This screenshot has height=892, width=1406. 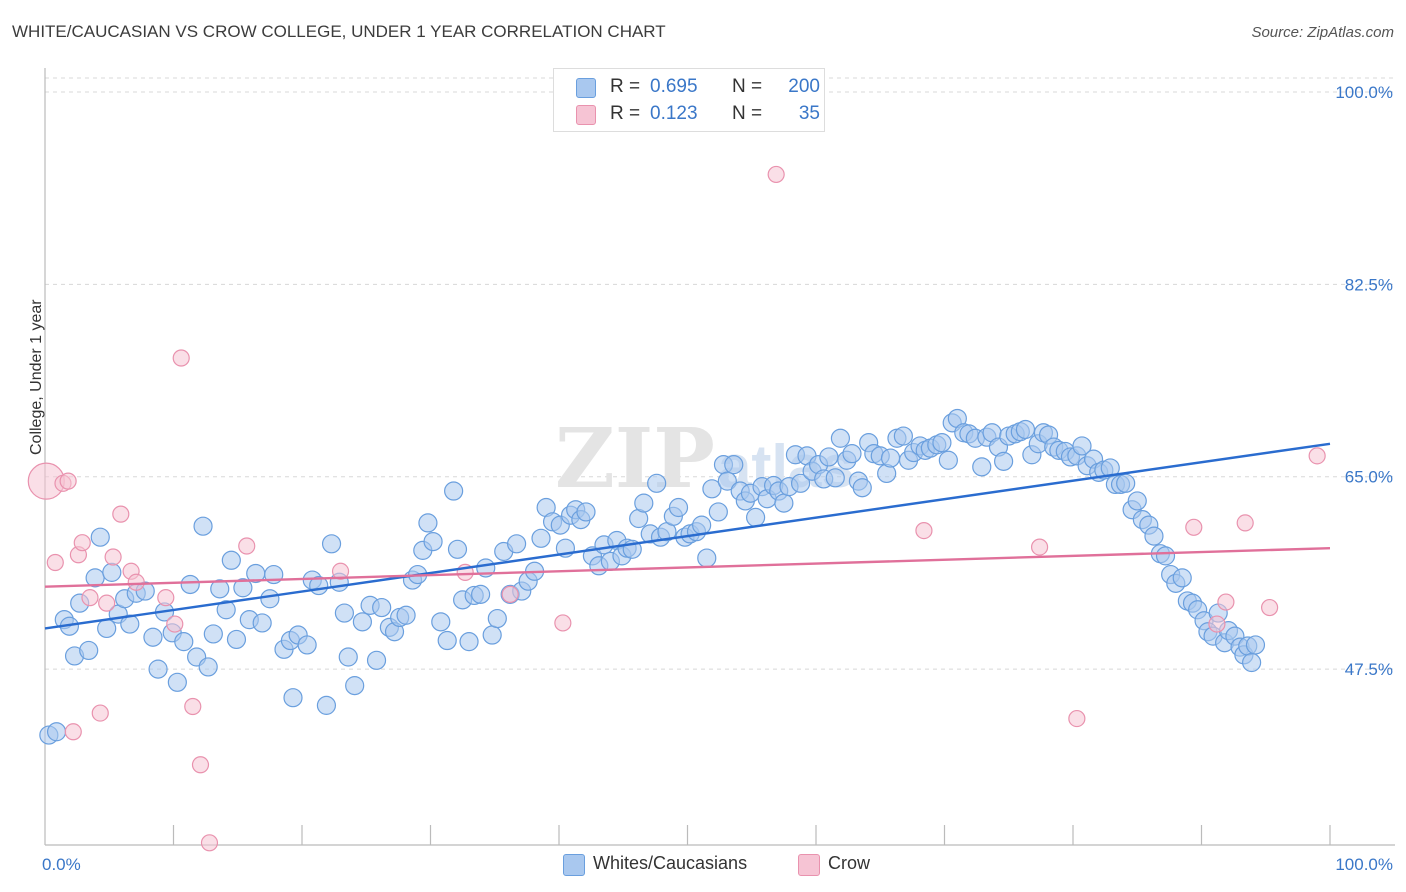 I want to click on x-tick-label: 100.0%, so click(x=1364, y=864).